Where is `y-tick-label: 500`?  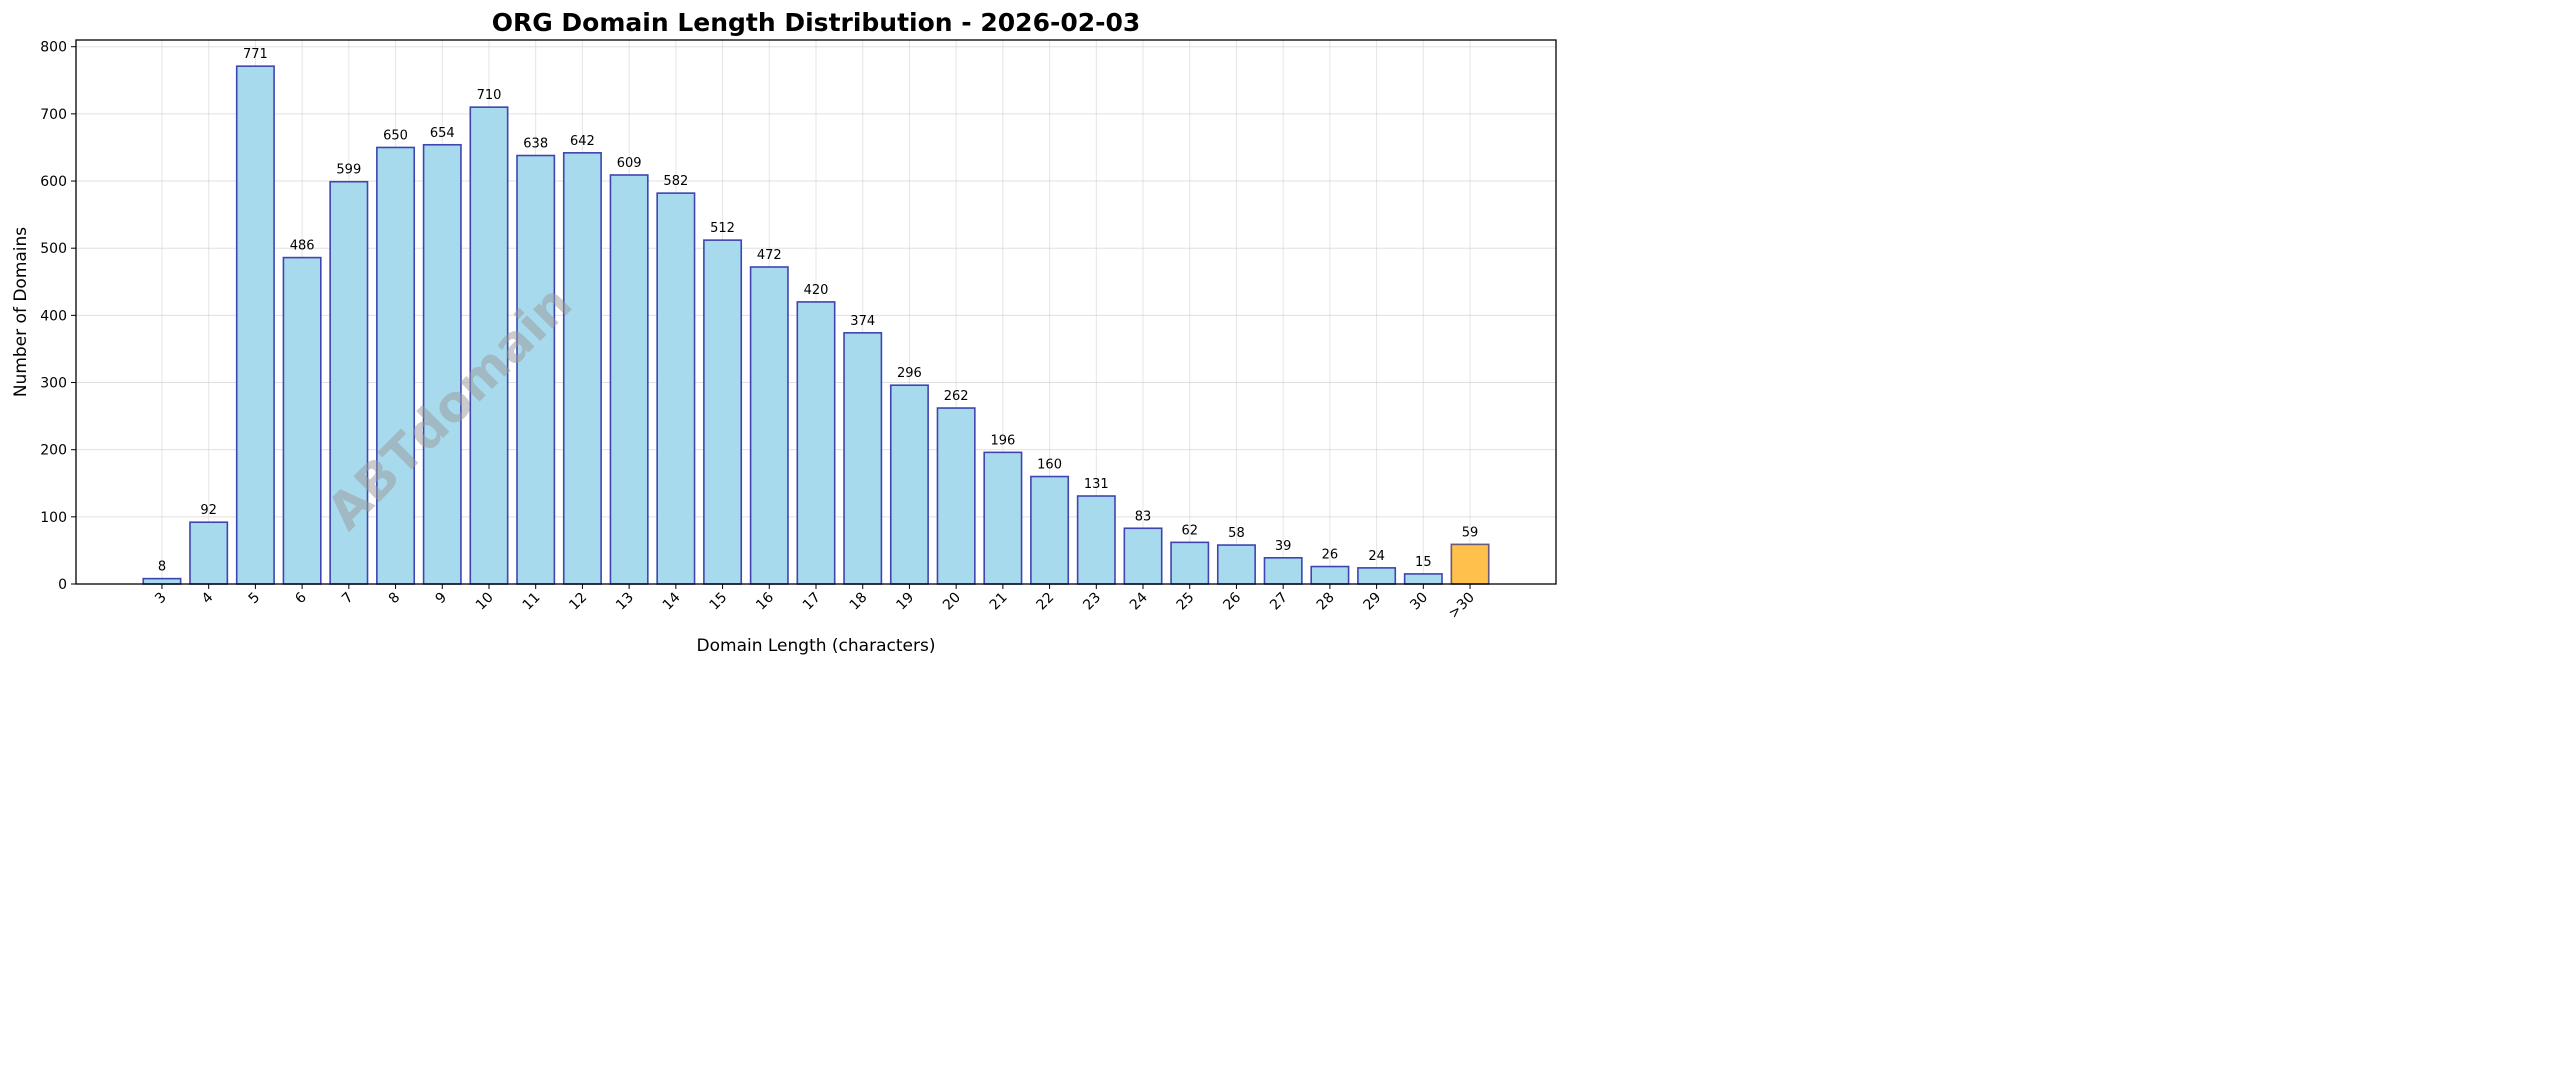
y-tick-label: 500 is located at coordinates (53, 249).